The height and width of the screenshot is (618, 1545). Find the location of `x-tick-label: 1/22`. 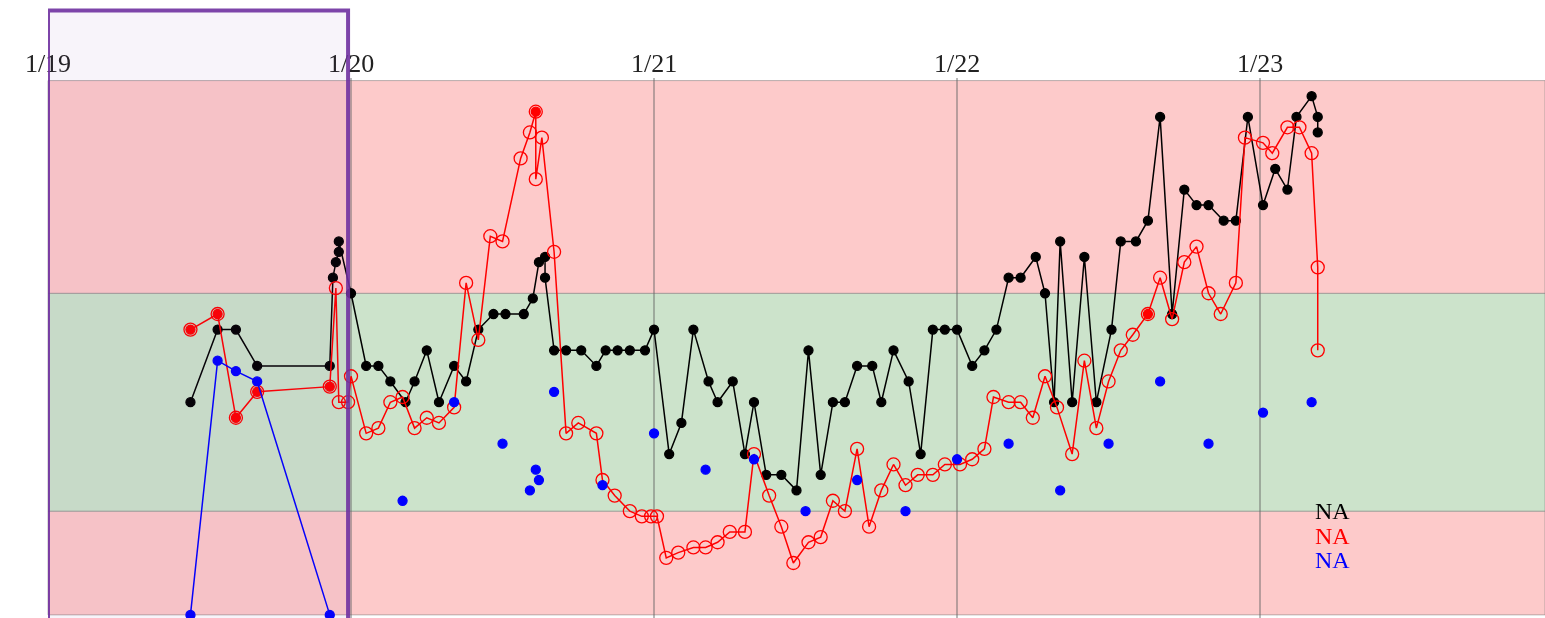

x-tick-label: 1/22 is located at coordinates (957, 63).